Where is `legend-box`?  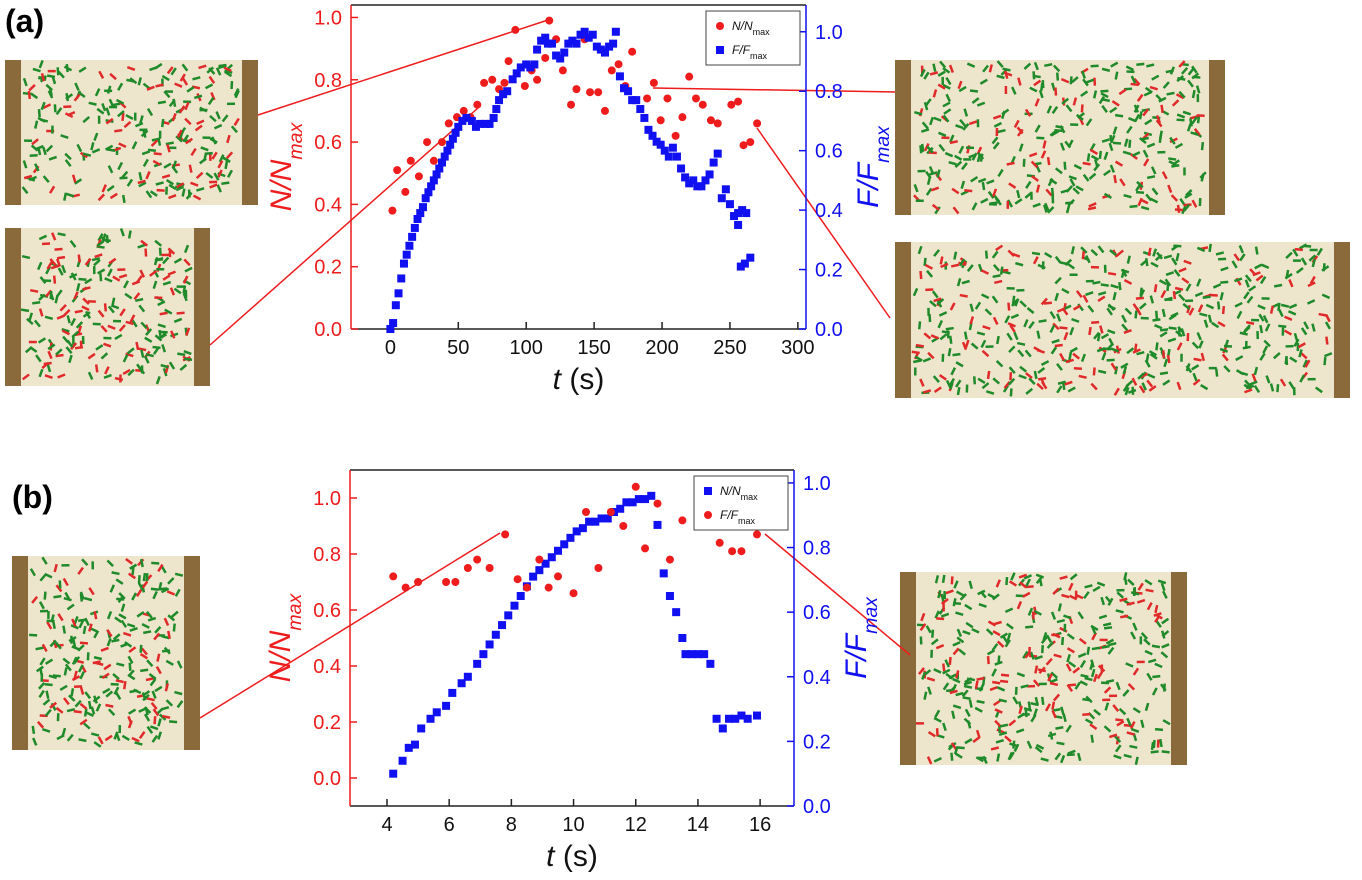 legend-box is located at coordinates (753, 38).